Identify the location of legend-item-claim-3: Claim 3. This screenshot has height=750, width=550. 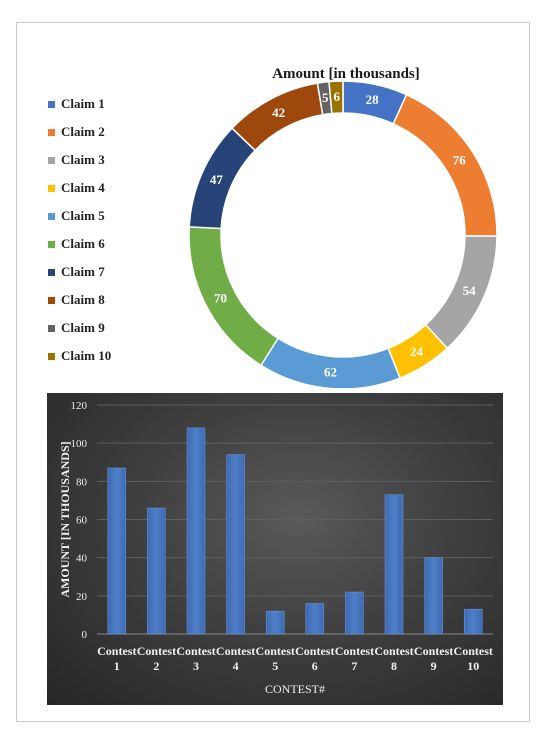
(79, 160).